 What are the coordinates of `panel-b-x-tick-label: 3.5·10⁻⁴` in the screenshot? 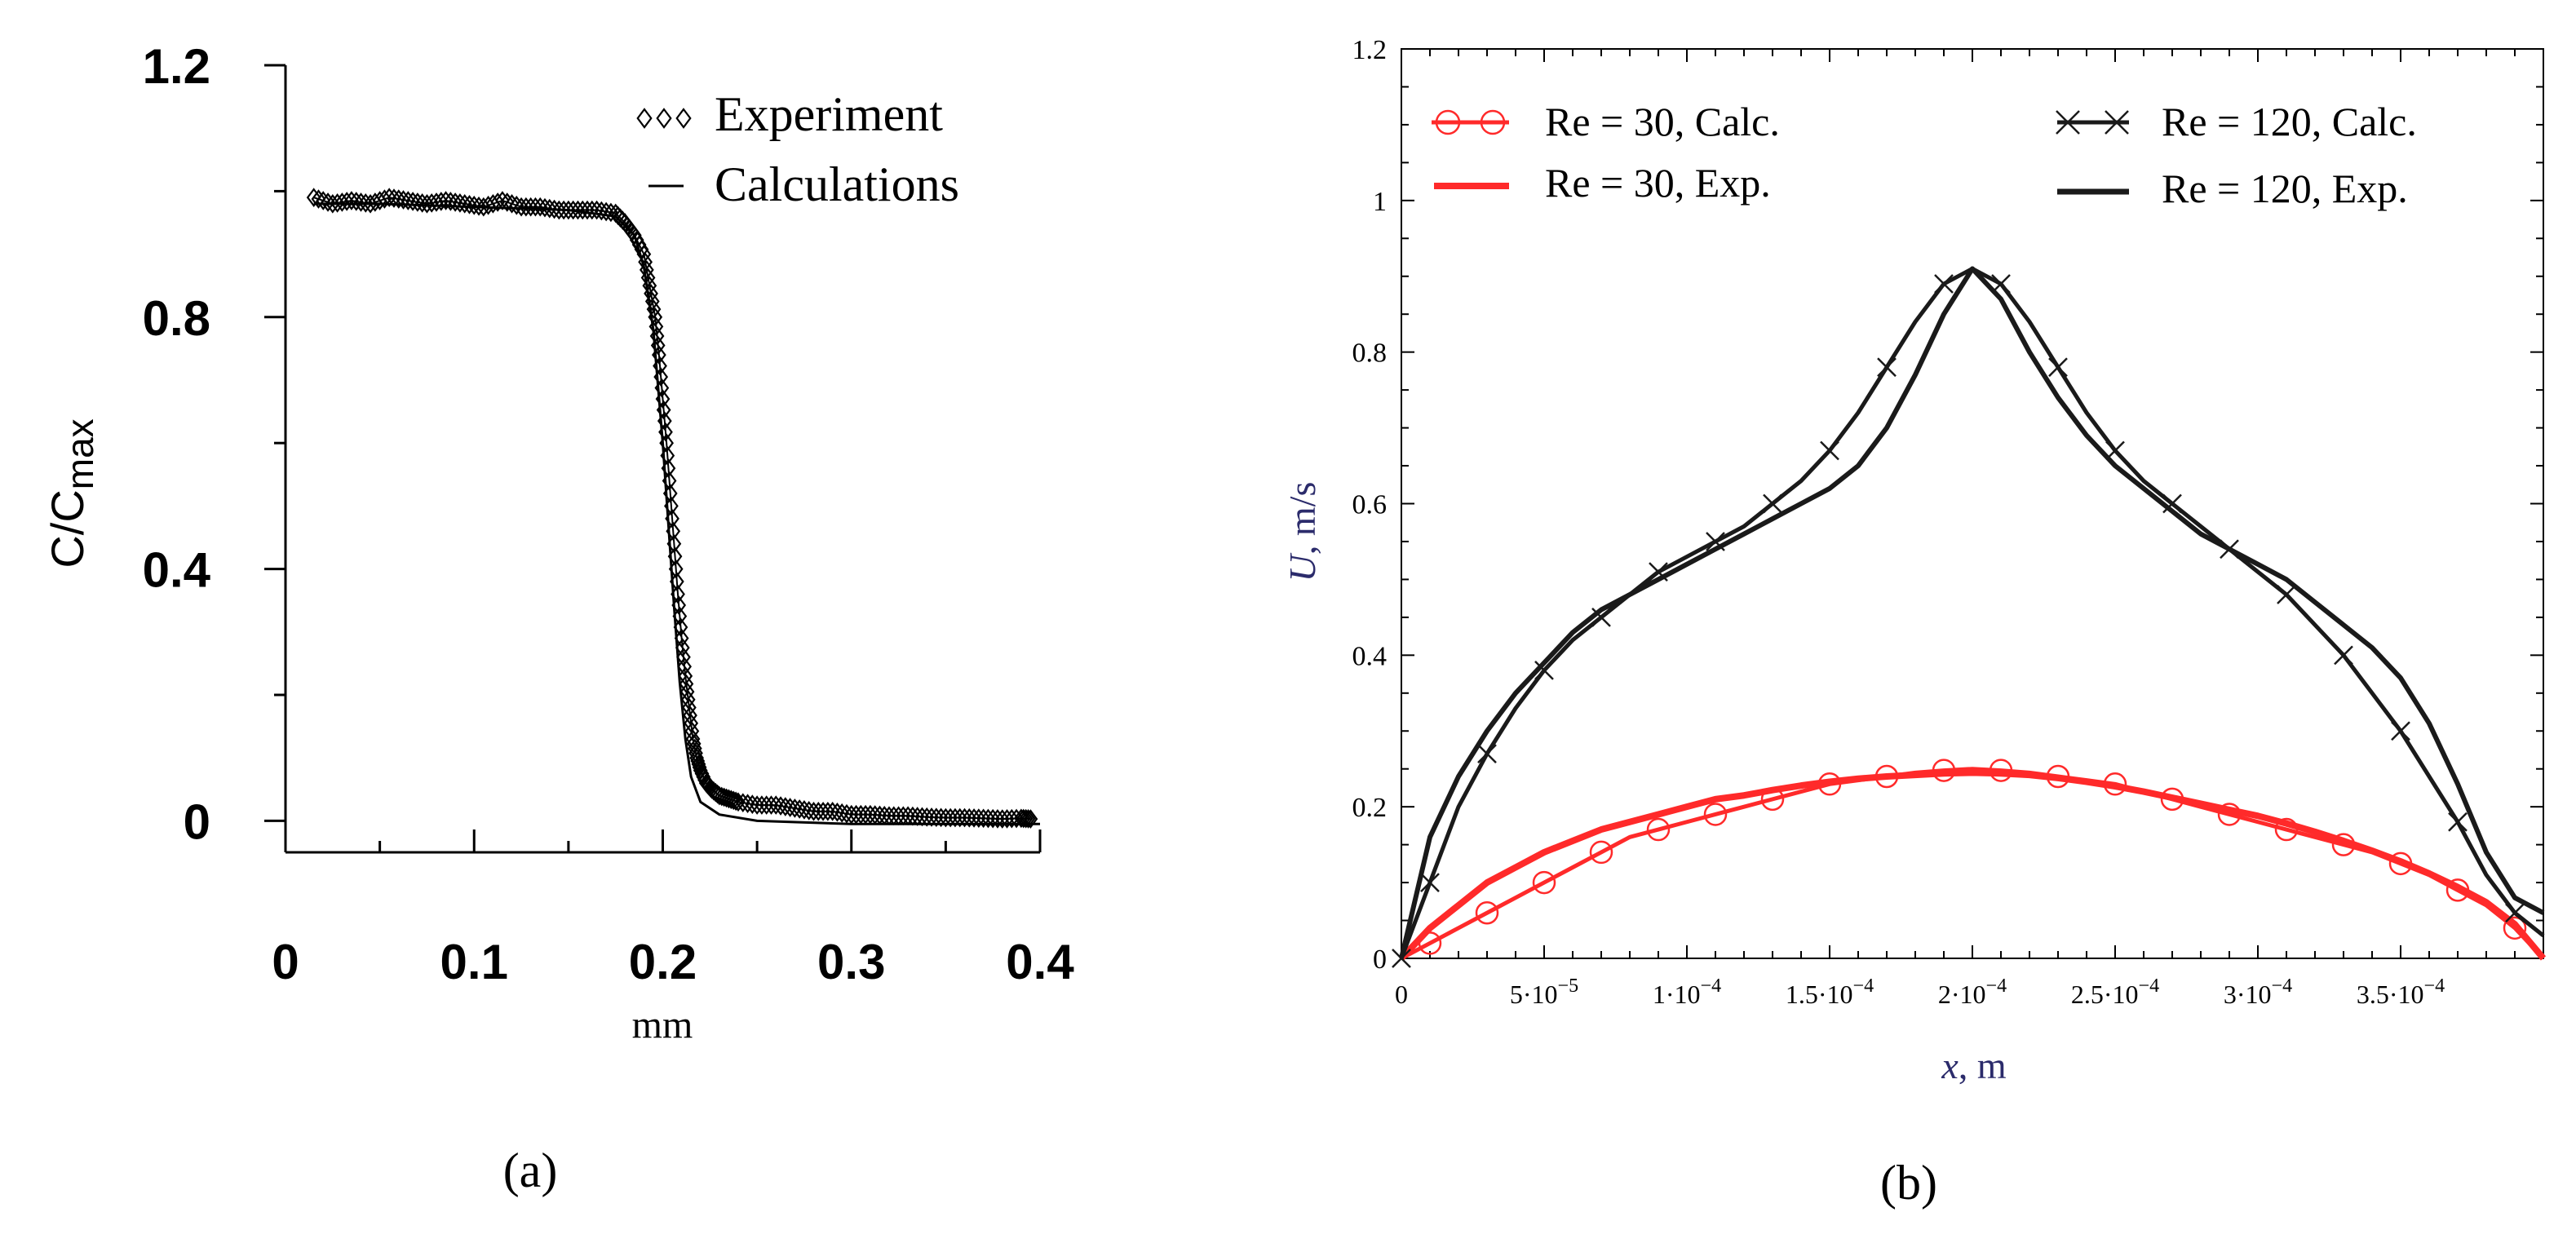 It's located at (2401, 992).